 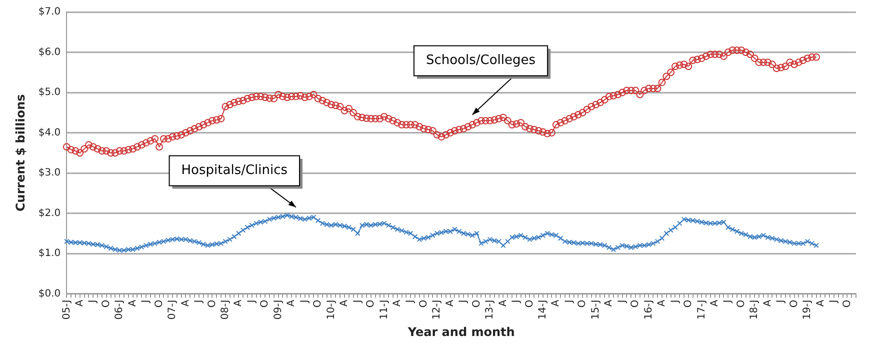 What do you see at coordinates (648, 310) in the screenshot?
I see `x-tick-label: 16-J` at bounding box center [648, 310].